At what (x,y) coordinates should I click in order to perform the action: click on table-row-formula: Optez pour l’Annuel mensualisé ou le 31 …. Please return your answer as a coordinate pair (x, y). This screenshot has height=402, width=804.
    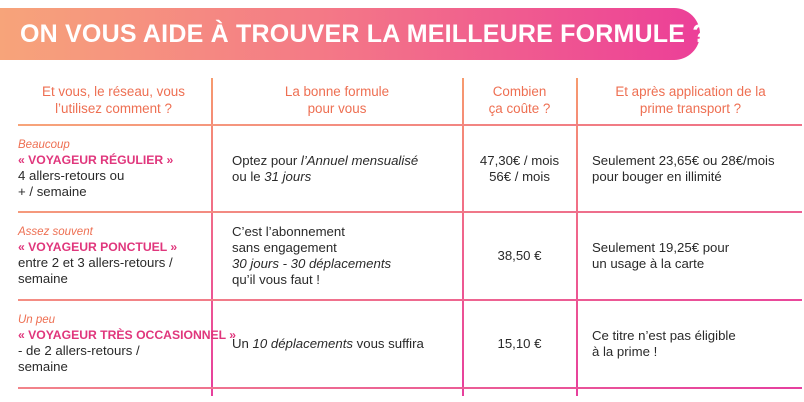
    Looking at the image, I should click on (325, 168).